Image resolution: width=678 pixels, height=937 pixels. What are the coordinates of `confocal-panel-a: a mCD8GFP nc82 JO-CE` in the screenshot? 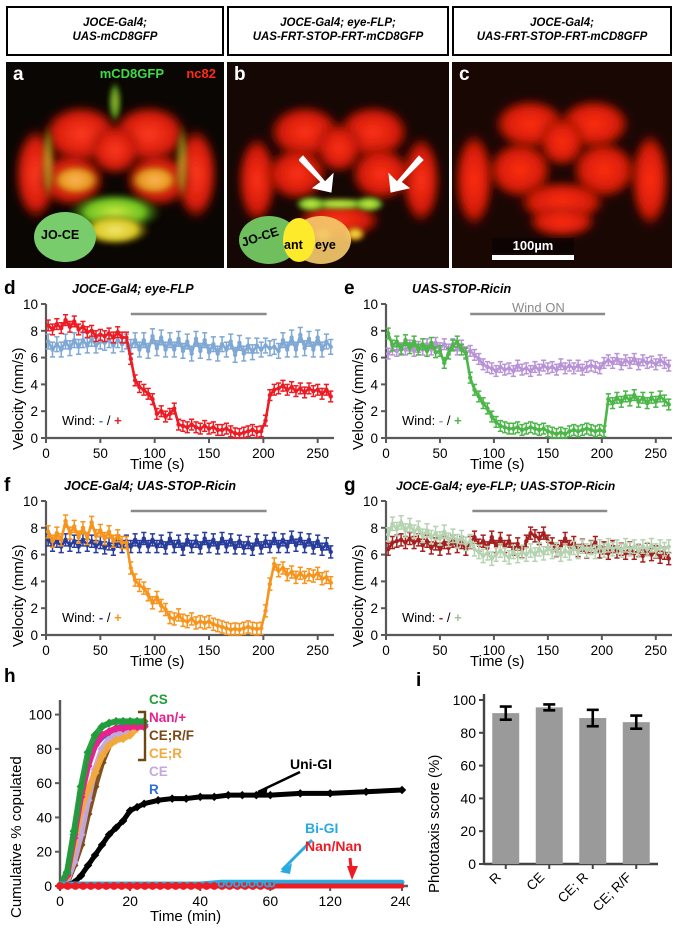 It's located at (115, 165).